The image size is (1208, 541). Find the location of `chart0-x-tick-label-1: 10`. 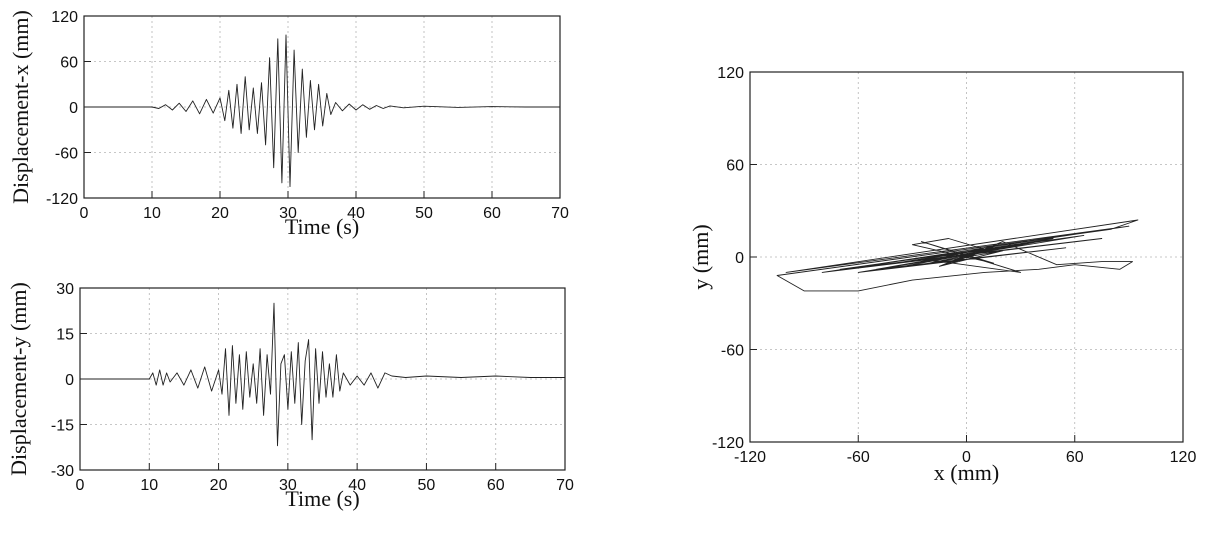

chart0-x-tick-label-1: 10 is located at coordinates (152, 213).